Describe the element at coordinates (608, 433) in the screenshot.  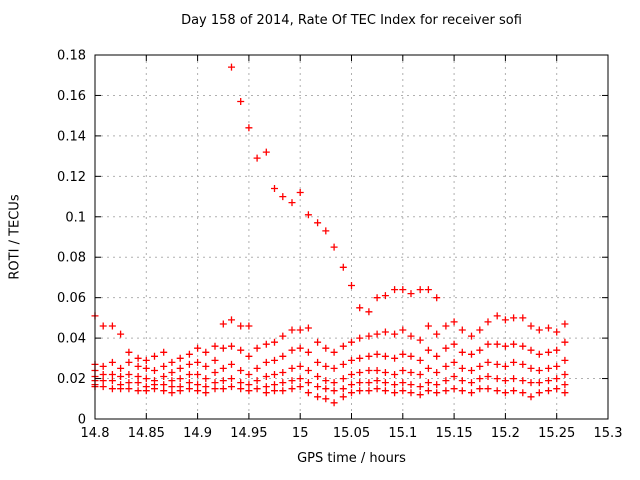
I see `x-tick-label: 15.3` at that location.